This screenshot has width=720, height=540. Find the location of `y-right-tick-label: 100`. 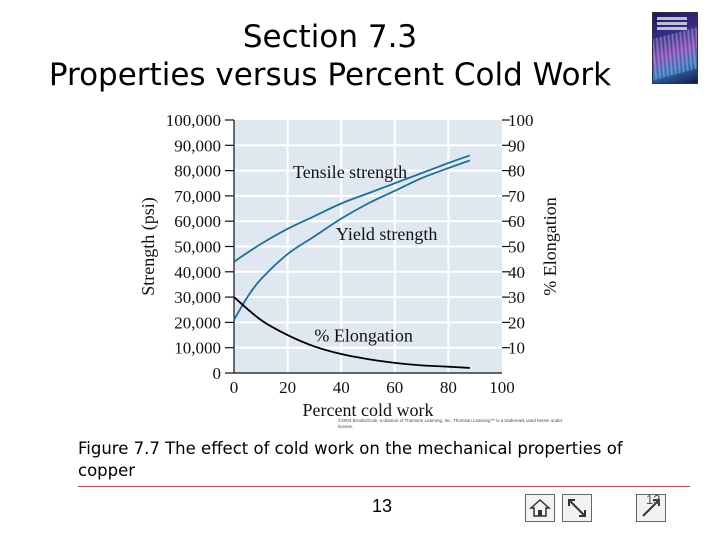

y-right-tick-label: 100 is located at coordinates (521, 120).